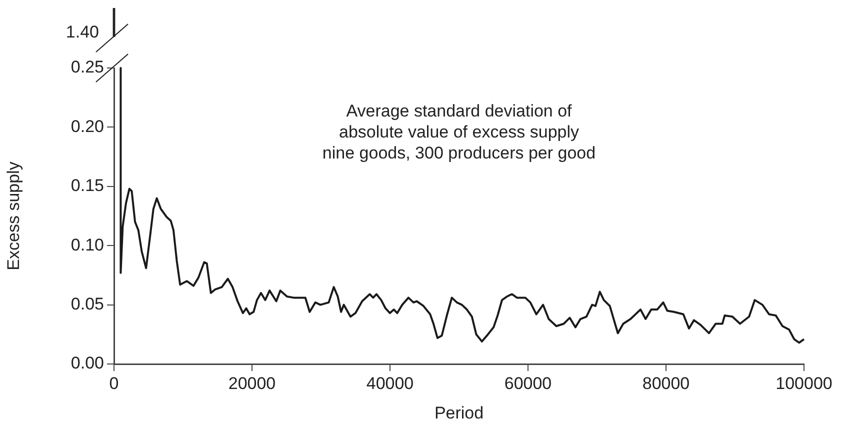  What do you see at coordinates (87, 244) in the screenshot?
I see `y-tick-label: 0.10` at bounding box center [87, 244].